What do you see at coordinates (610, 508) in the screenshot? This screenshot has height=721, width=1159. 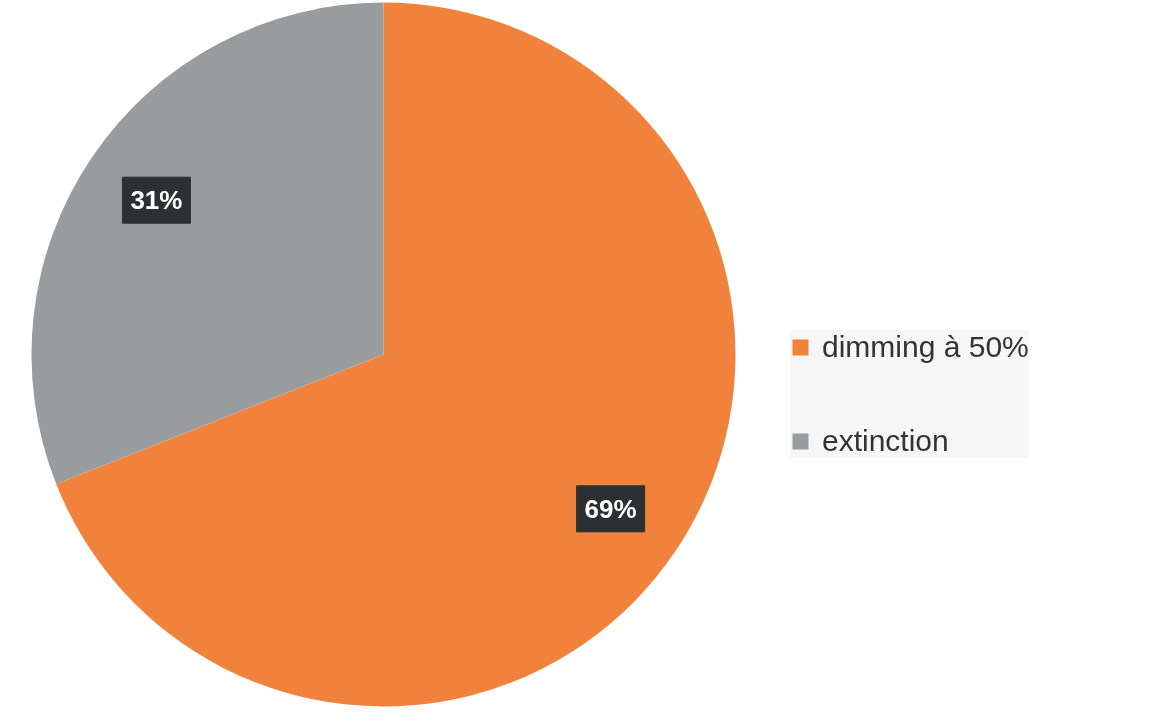 I see `data-label: 69%` at bounding box center [610, 508].